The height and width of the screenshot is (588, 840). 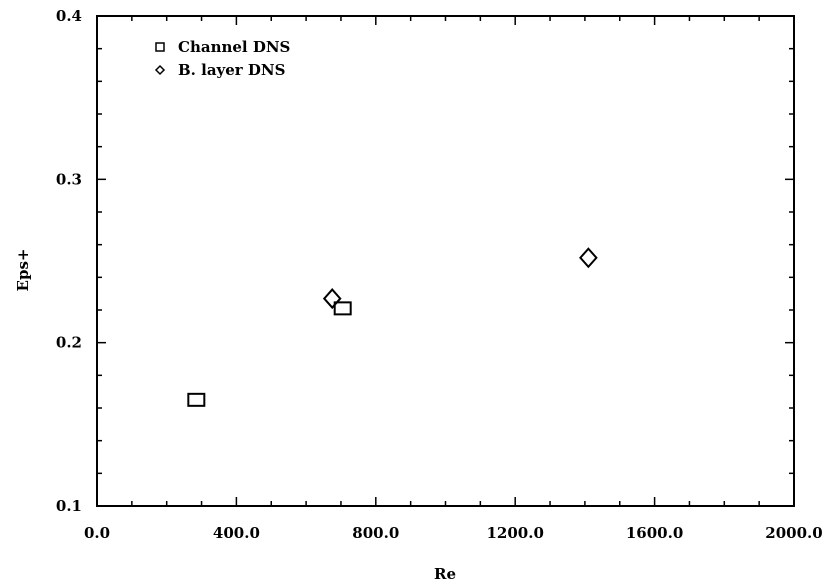 What do you see at coordinates (375, 533) in the screenshot?
I see `x-tick-label: 800.0` at bounding box center [375, 533].